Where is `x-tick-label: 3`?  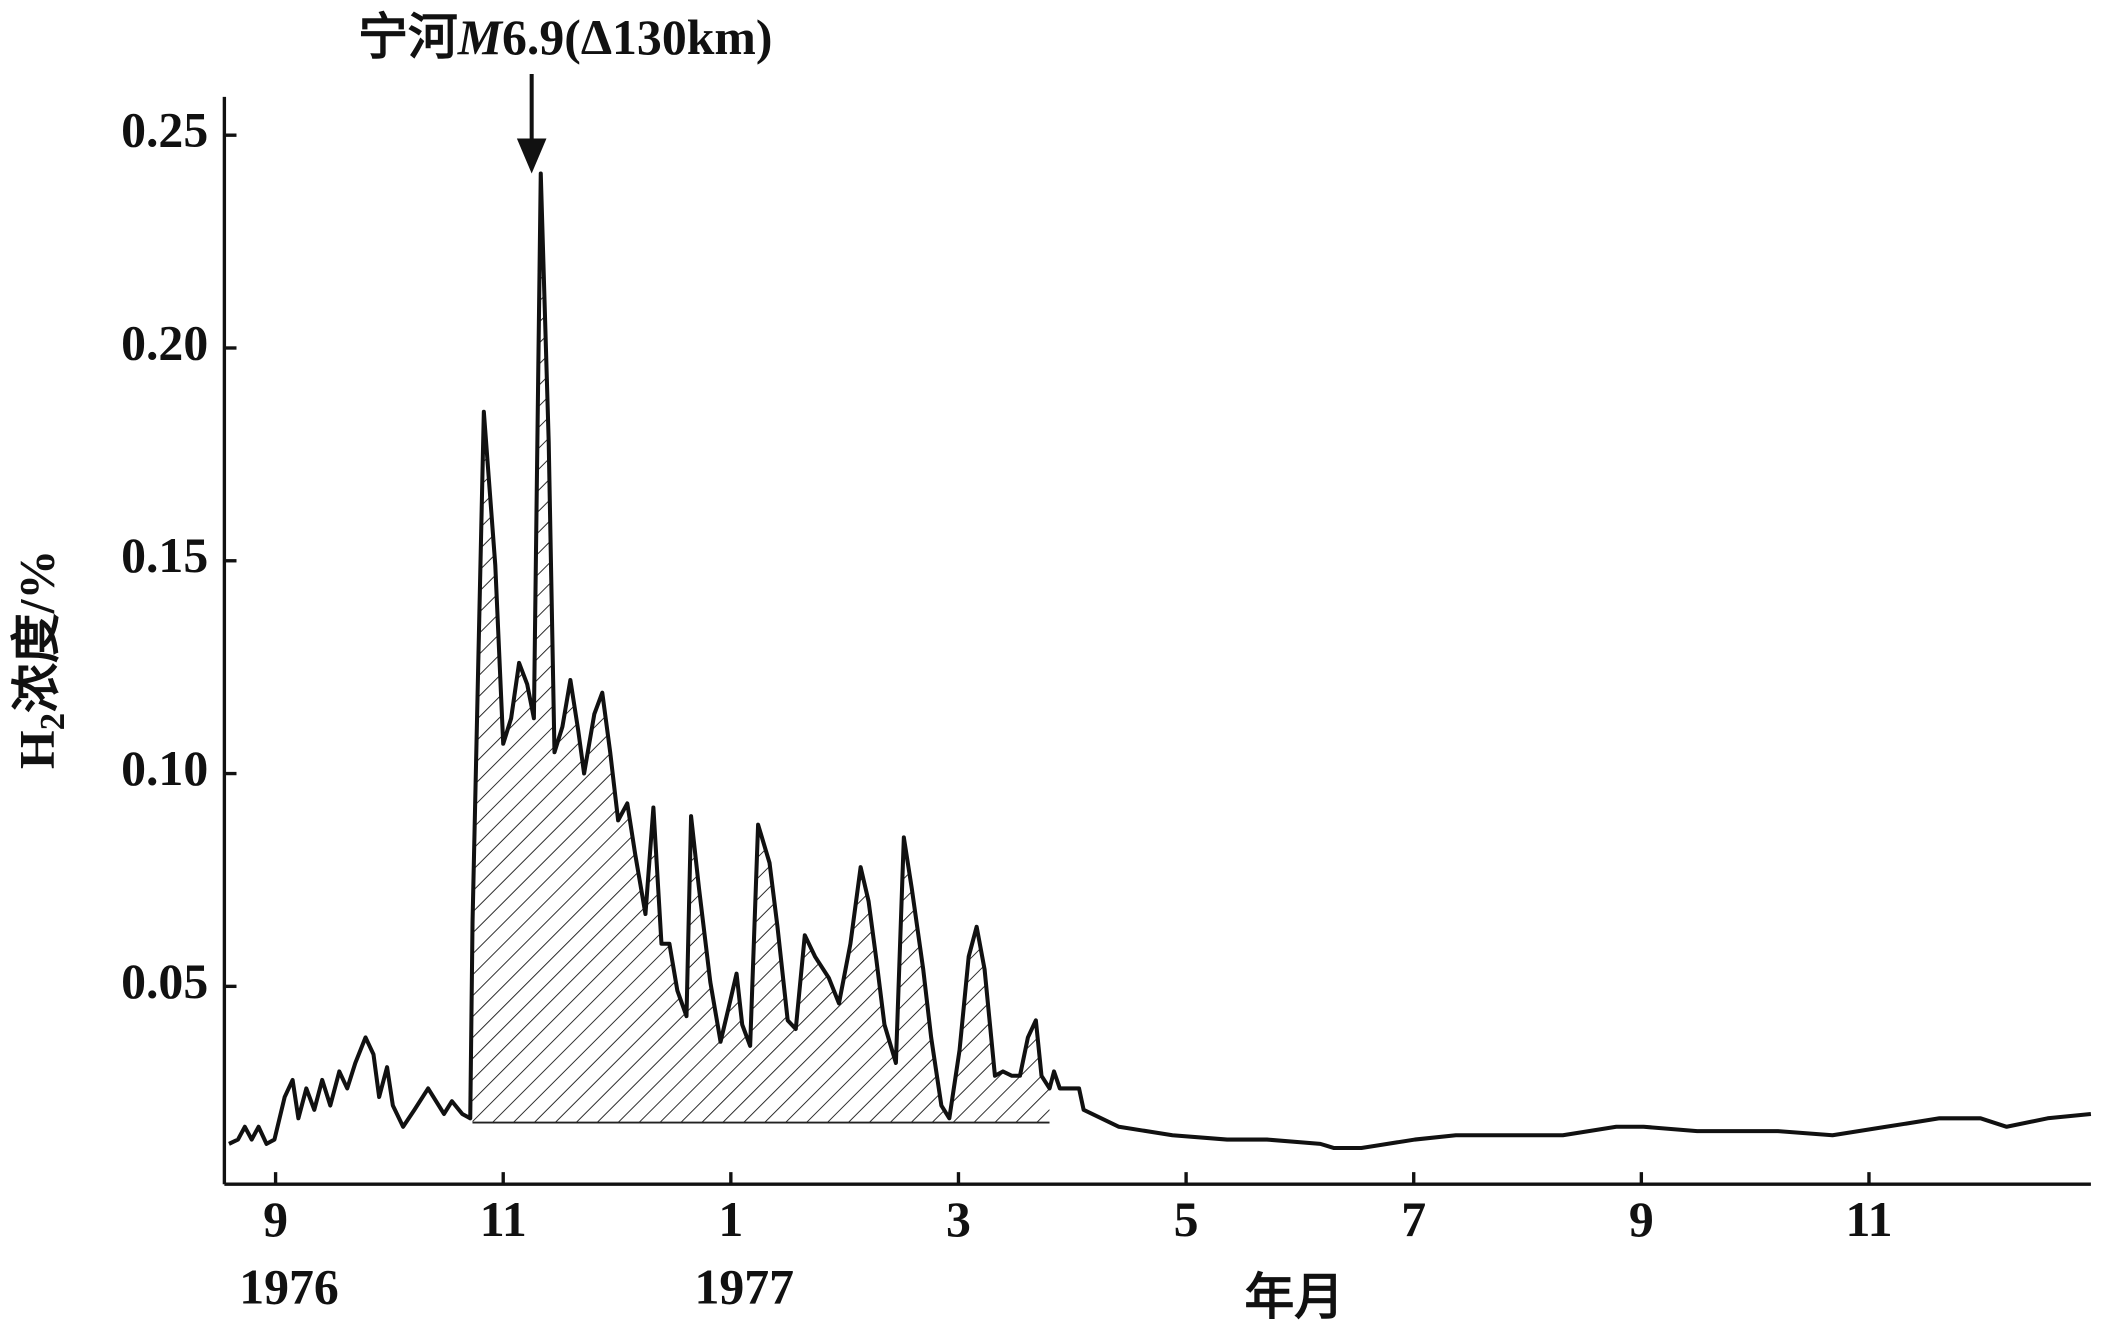
x-tick-label: 3 is located at coordinates (958, 1219).